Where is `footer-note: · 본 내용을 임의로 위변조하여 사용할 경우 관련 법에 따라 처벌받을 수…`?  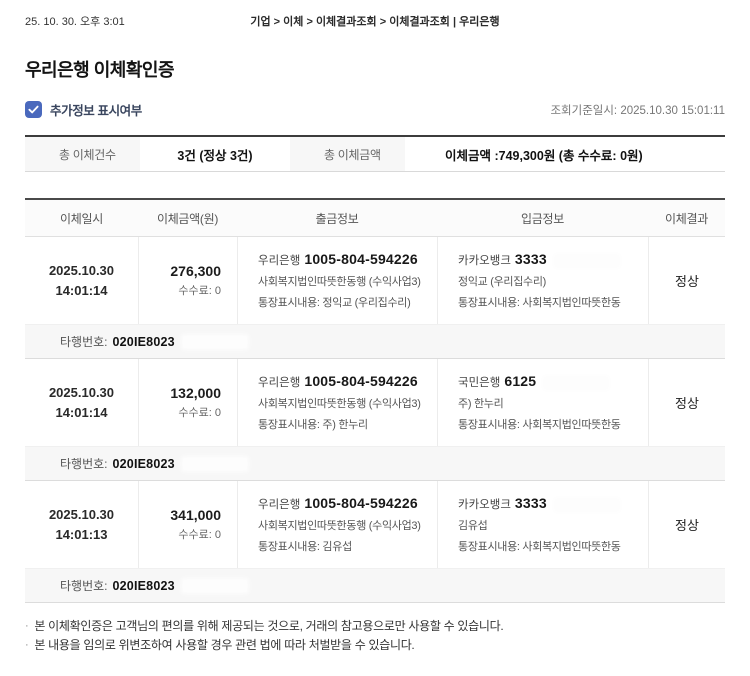
footer-note: · 본 내용을 임의로 위변조하여 사용할 경우 관련 법에 따라 처벌받을 수… is located at coordinates (375, 645).